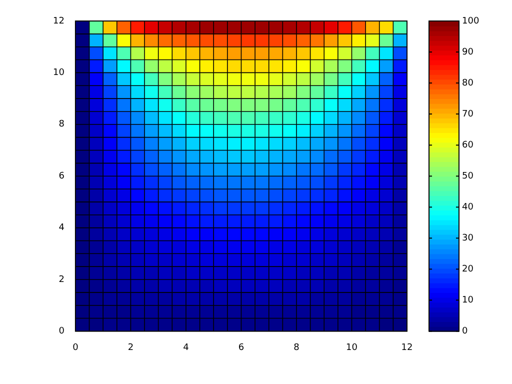  Describe the element at coordinates (468, 52) in the screenshot. I see `color-bar-label: 90` at that location.